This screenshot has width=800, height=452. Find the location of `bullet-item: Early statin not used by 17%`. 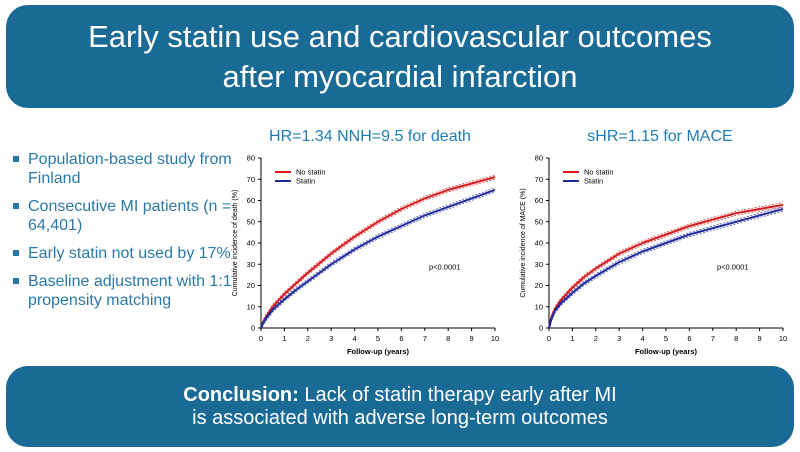

bullet-item: Early statin not used by 17% is located at coordinates (123, 253).